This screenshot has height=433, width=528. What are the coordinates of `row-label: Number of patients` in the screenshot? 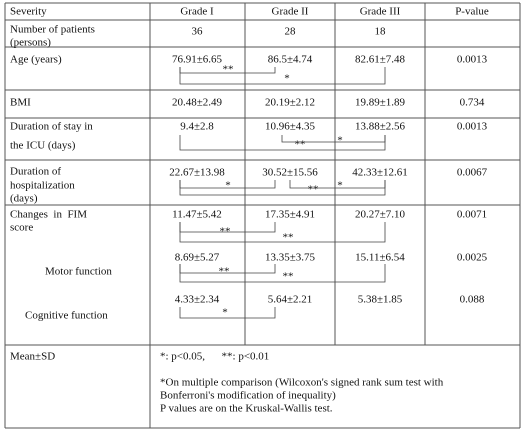 It's located at (52, 30).